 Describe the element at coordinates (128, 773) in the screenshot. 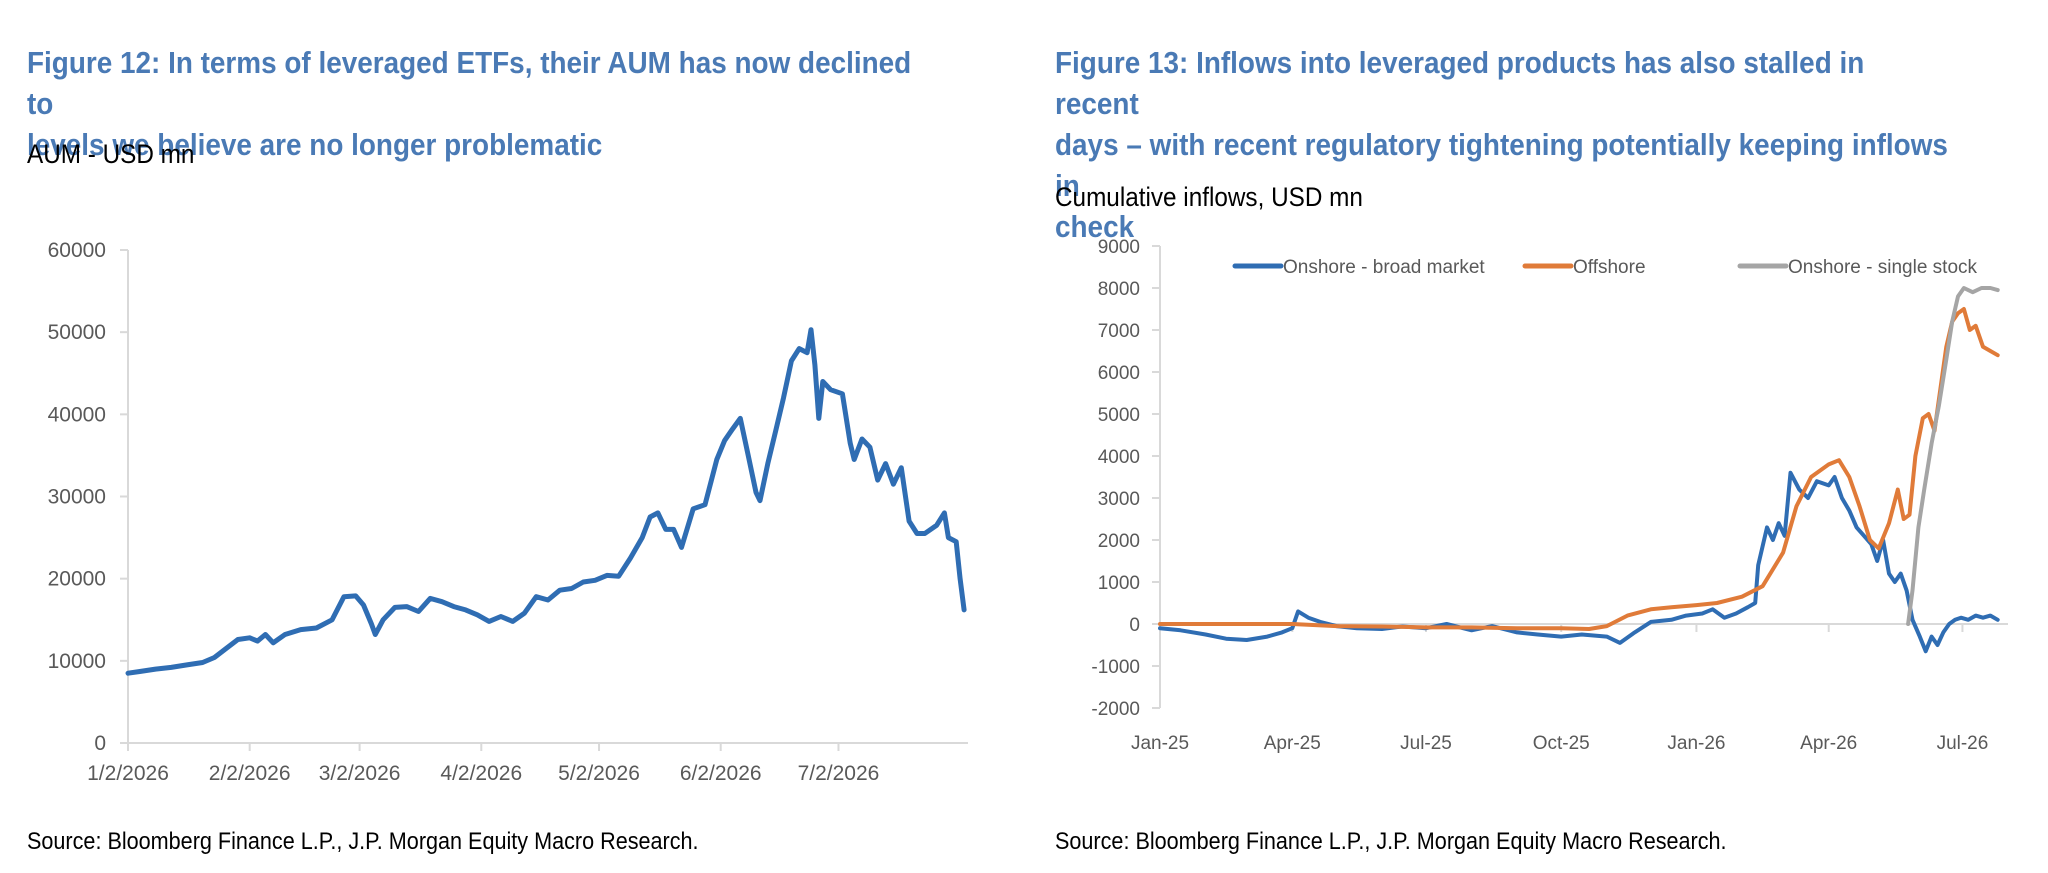

I see `figure-12-x-tick-label: 1/2/2026` at that location.